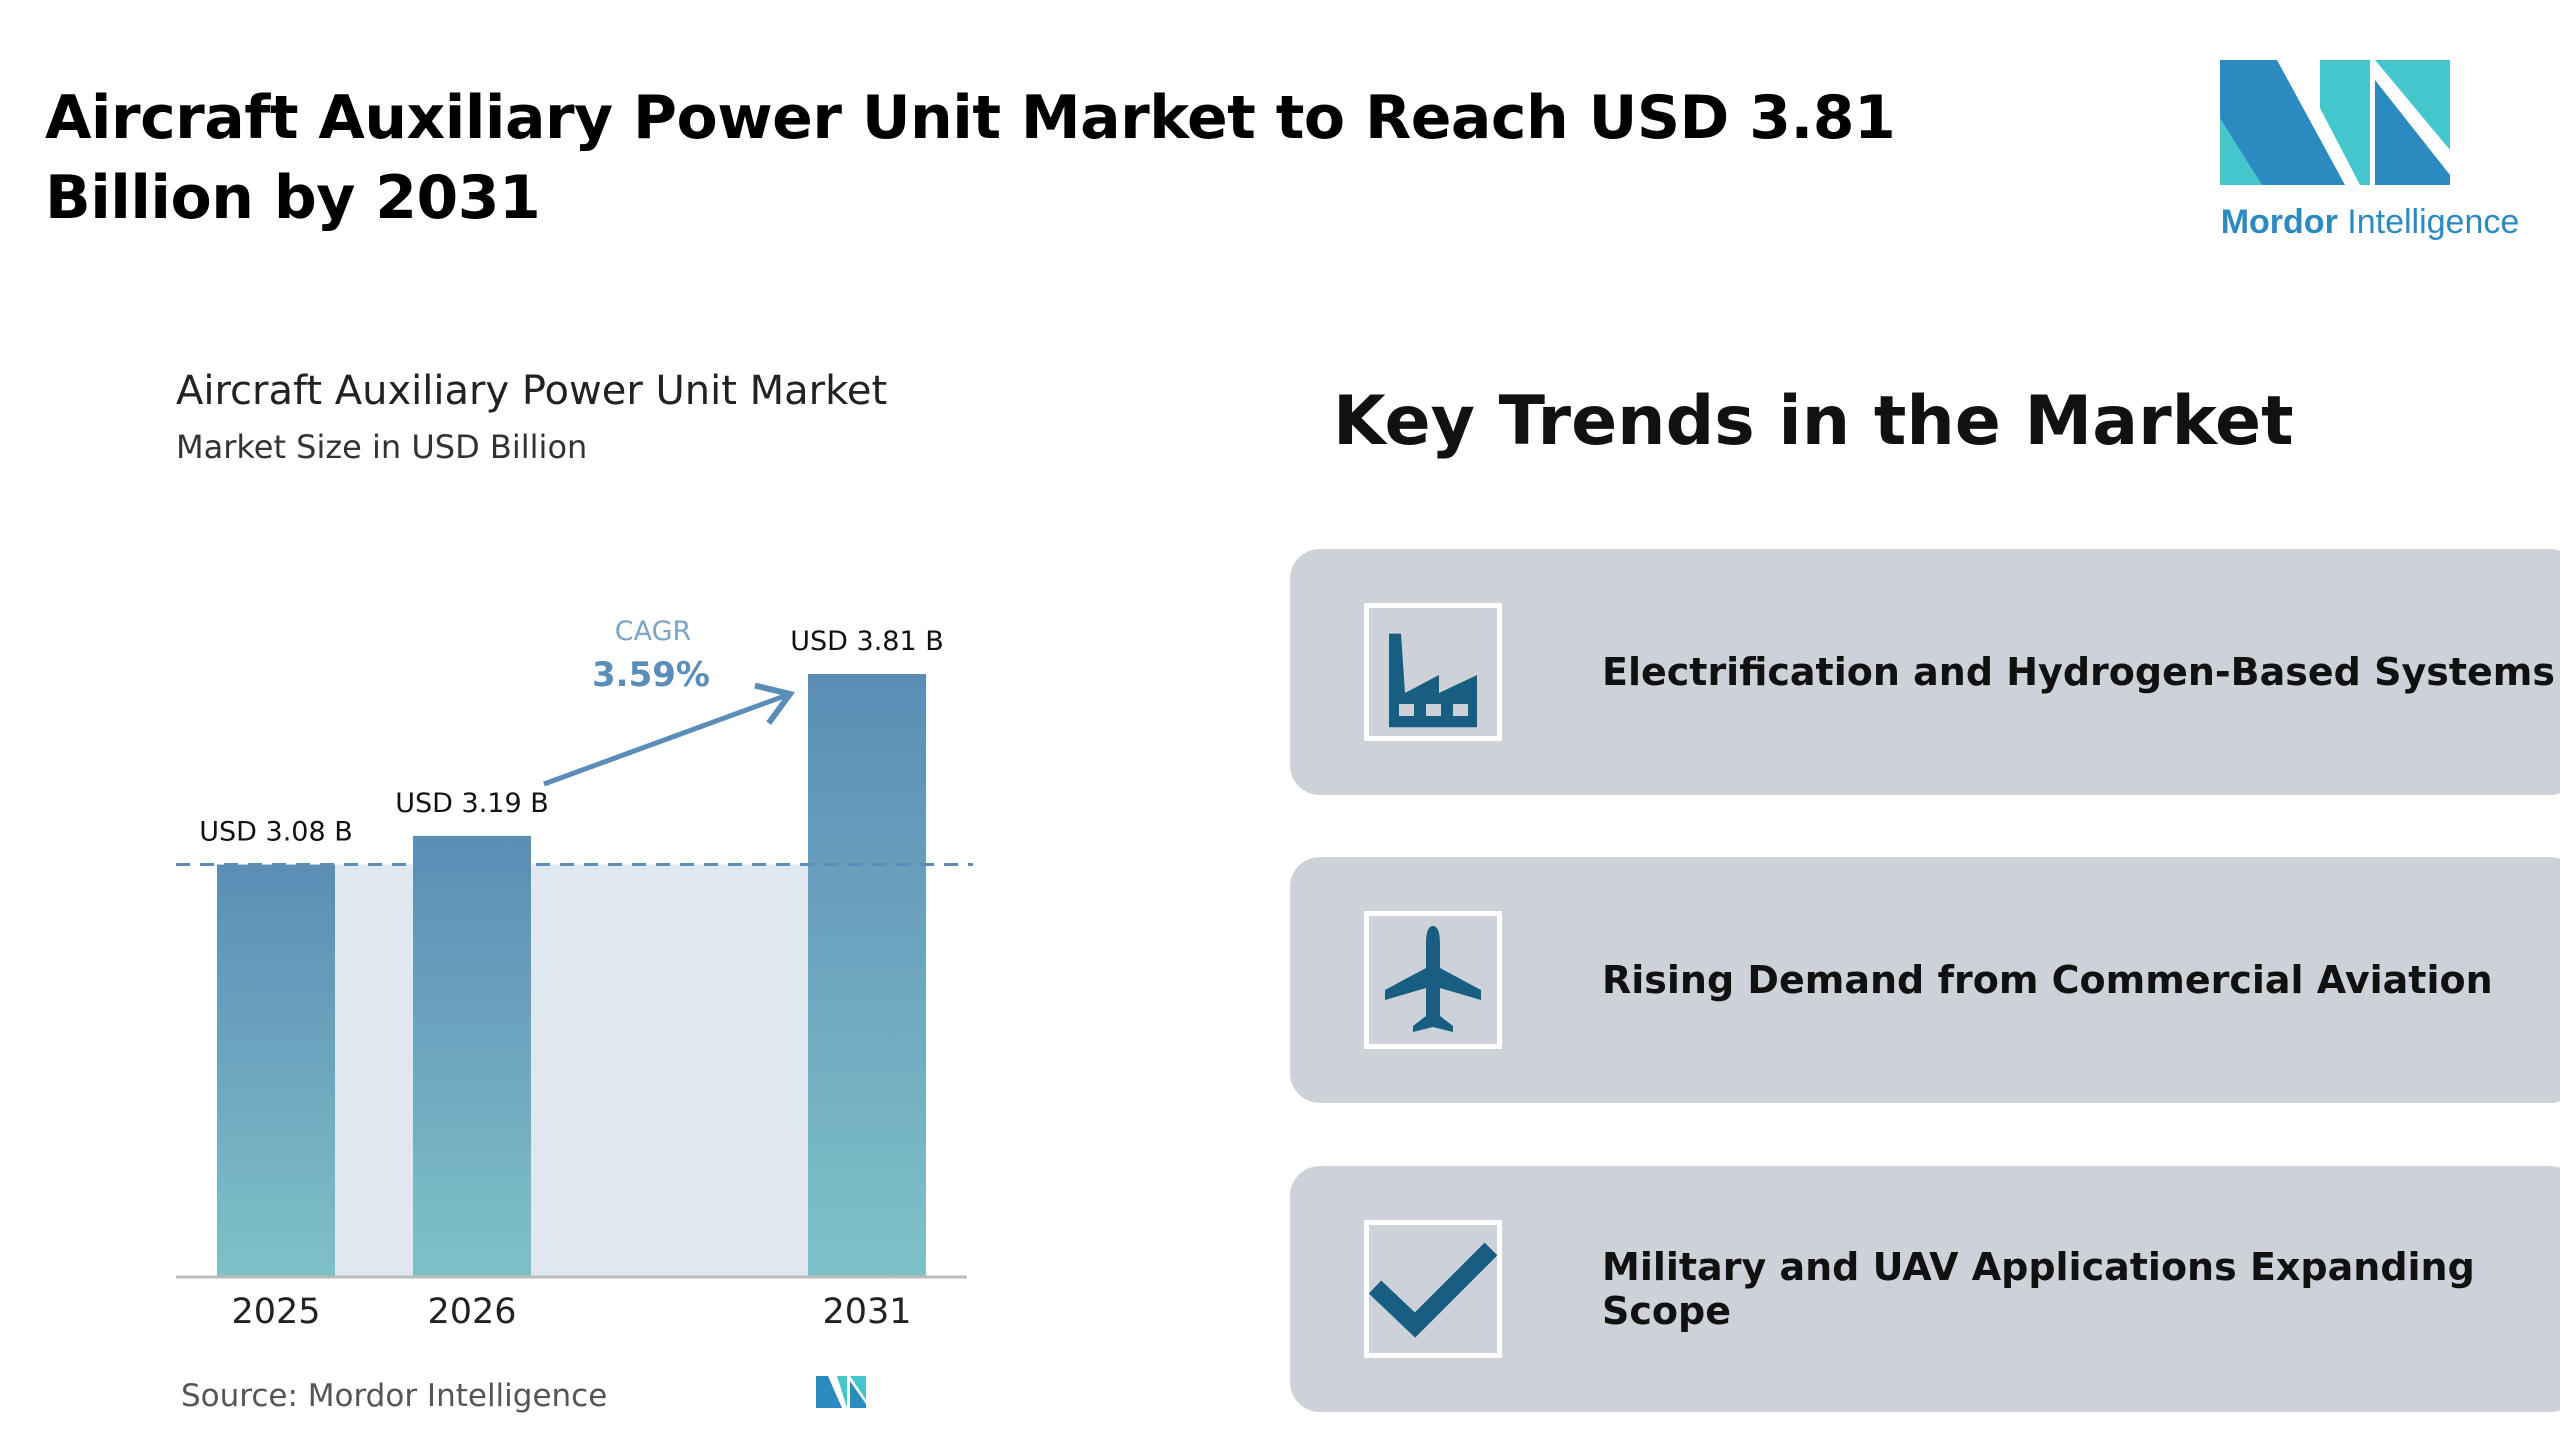 Image resolution: width=2560 pixels, height=1438 pixels. I want to click on data-label: USD 3.19 B, so click(472, 803).